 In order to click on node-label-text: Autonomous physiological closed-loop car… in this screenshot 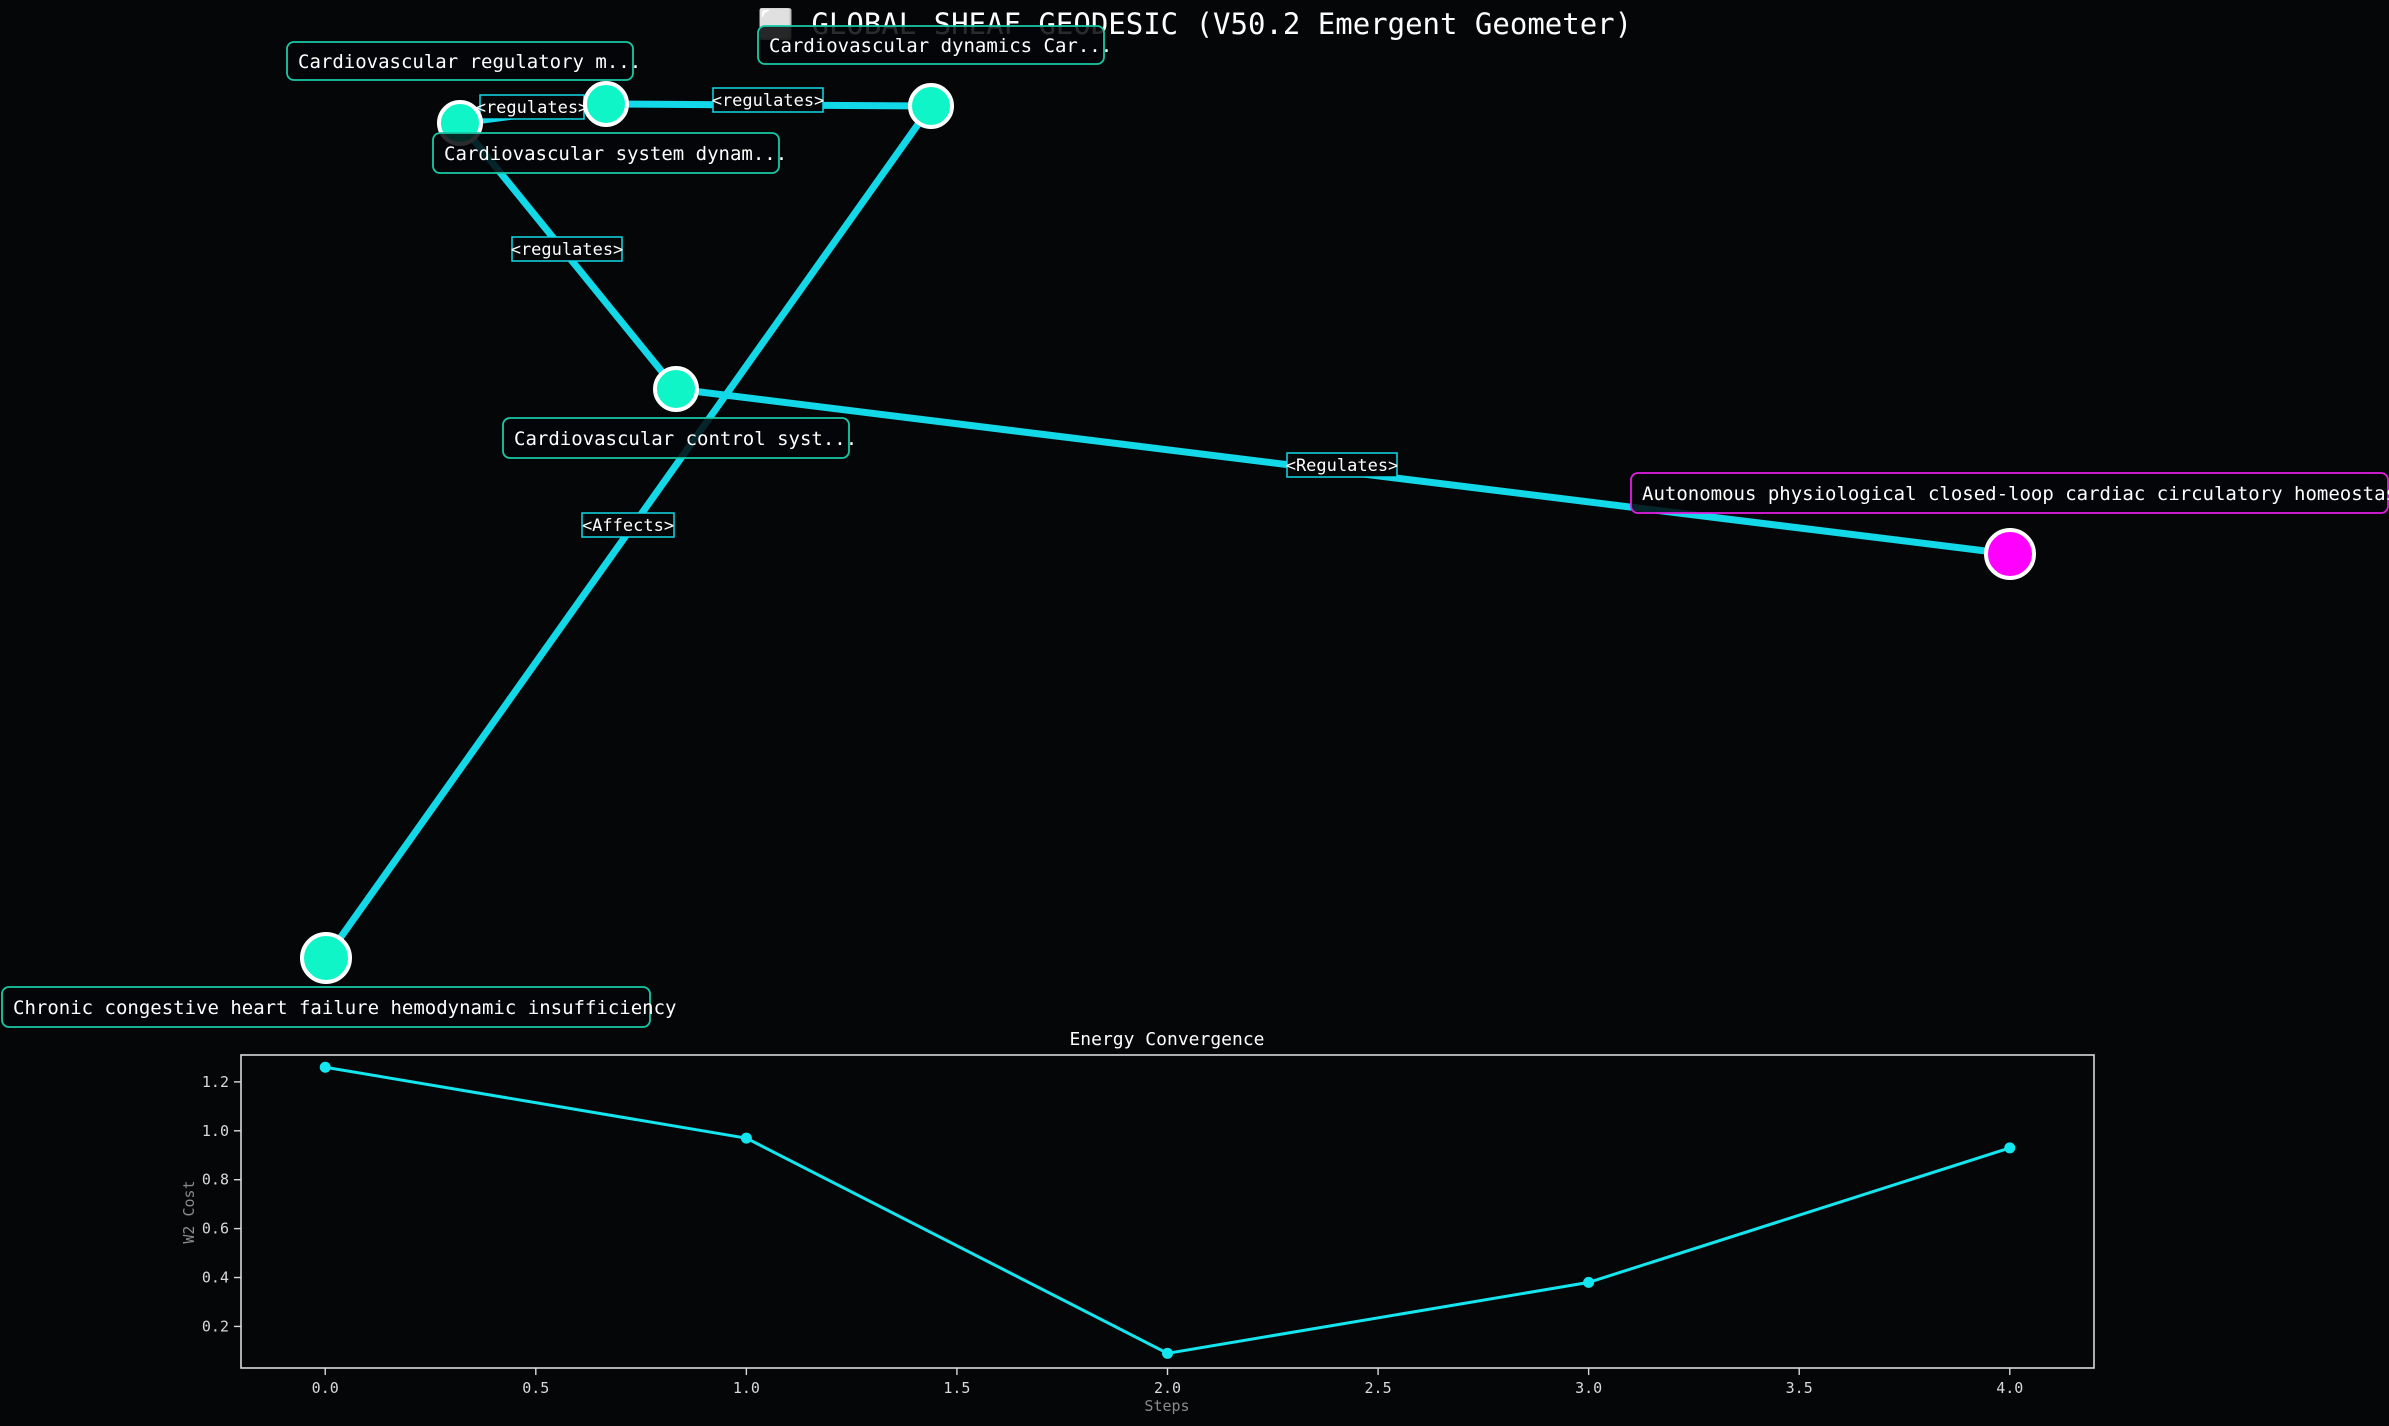, I will do `click(2015, 494)`.